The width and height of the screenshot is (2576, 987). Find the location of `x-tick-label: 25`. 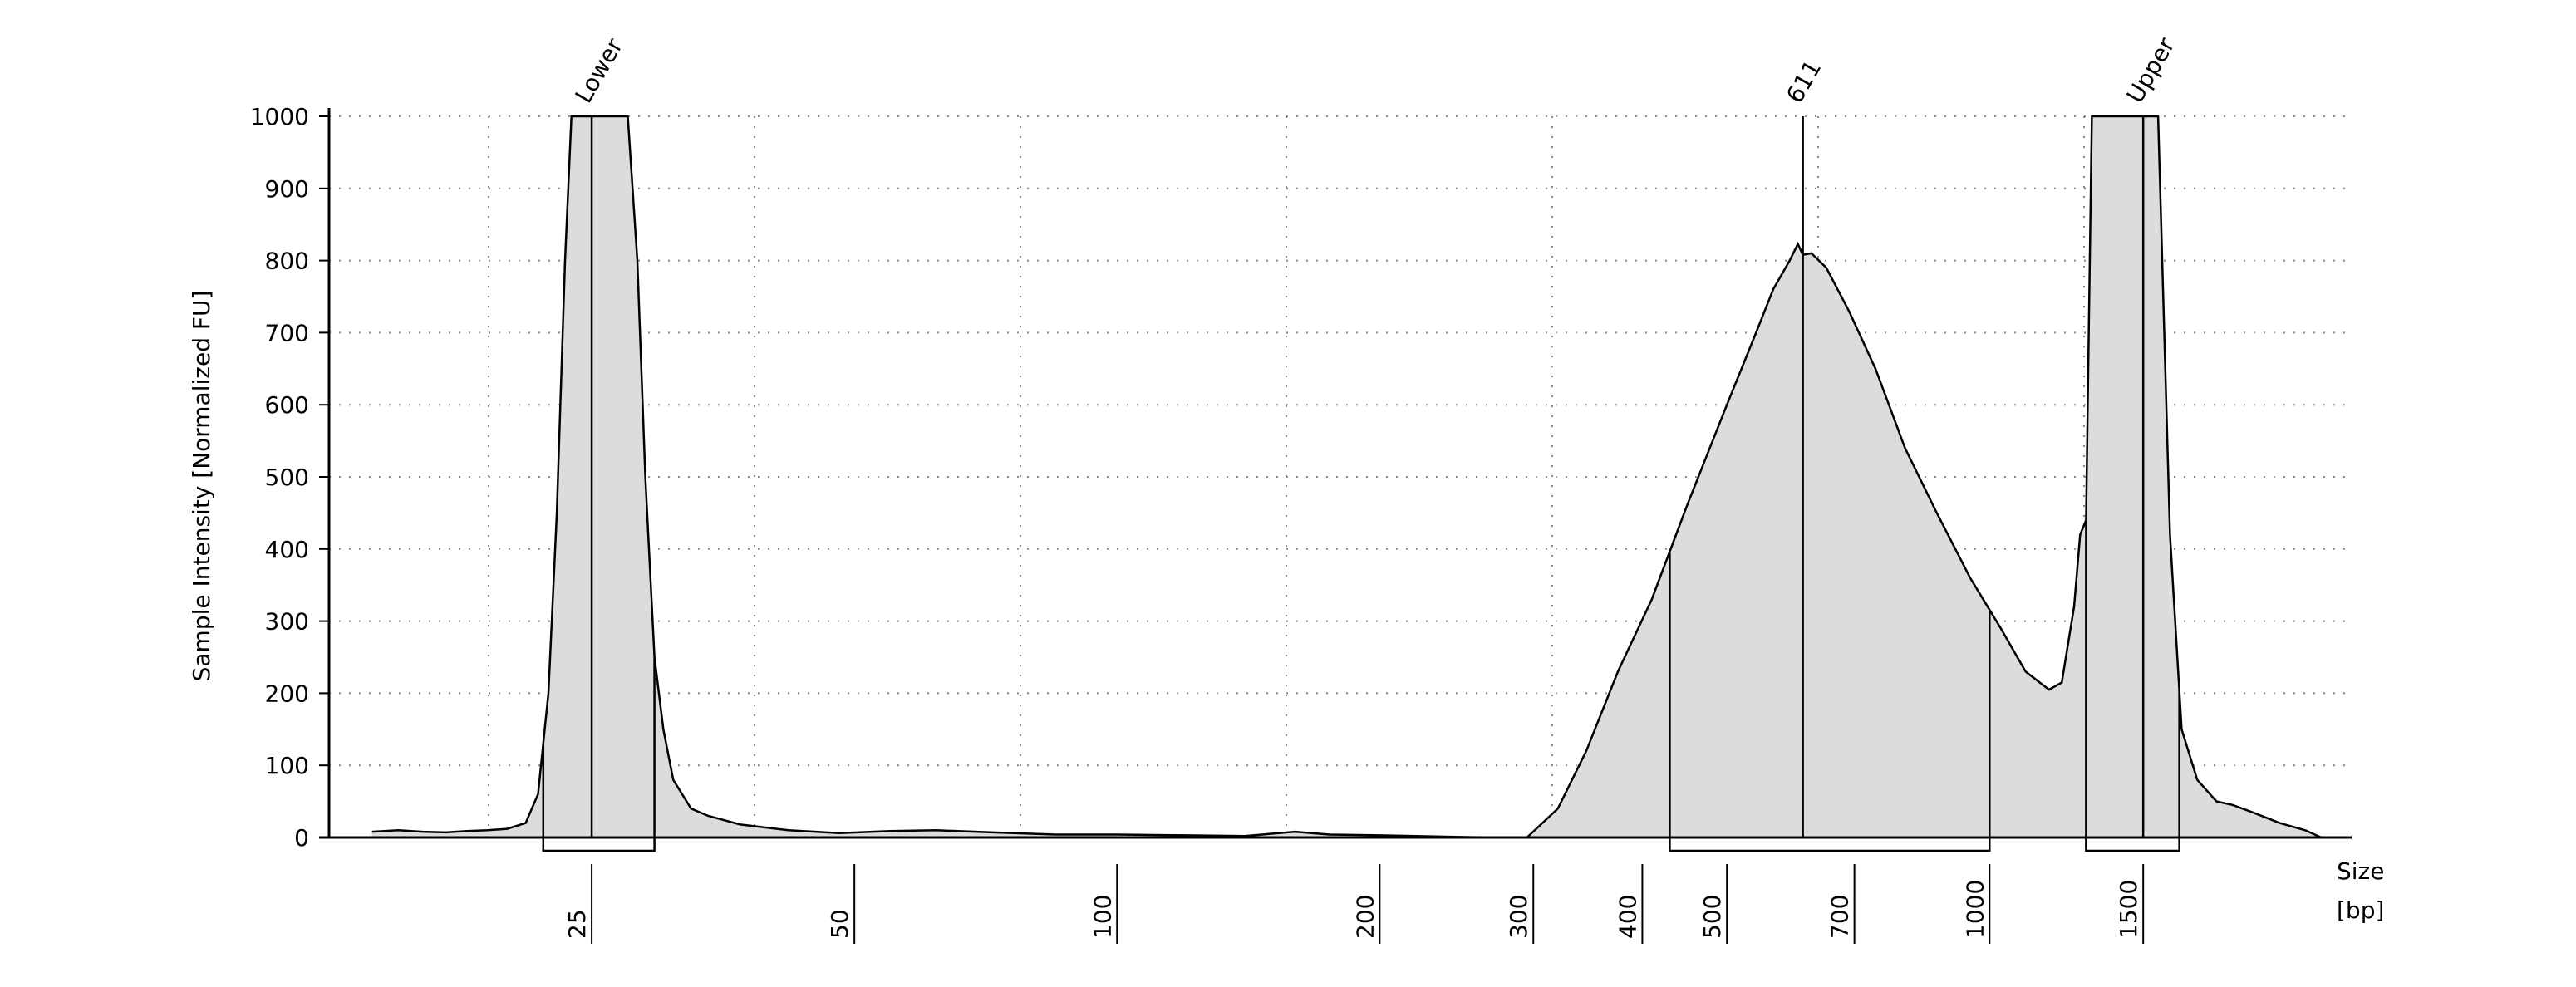

x-tick-label: 25 is located at coordinates (577, 924).